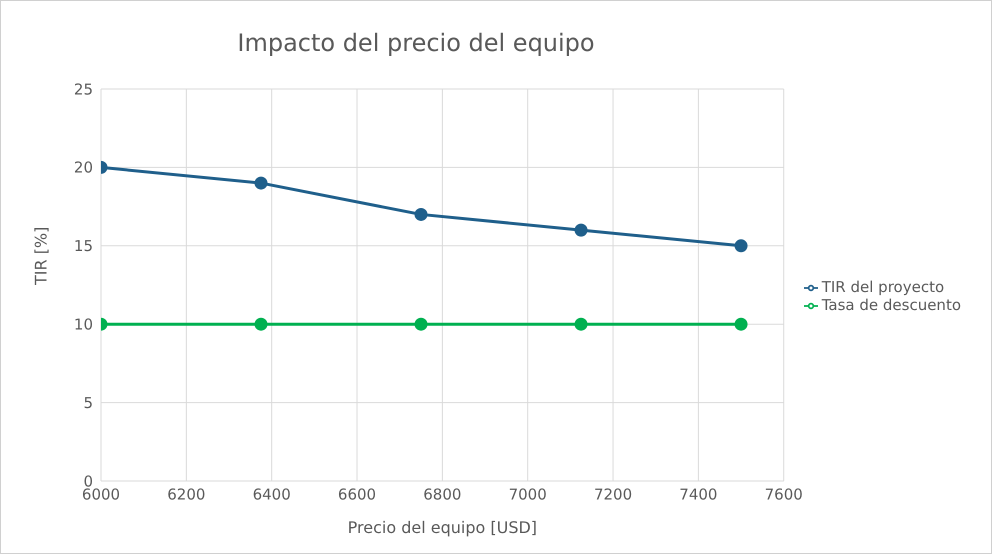 Image resolution: width=992 pixels, height=554 pixels. What do you see at coordinates (613, 495) in the screenshot?
I see `x-tick-label: 7200` at bounding box center [613, 495].